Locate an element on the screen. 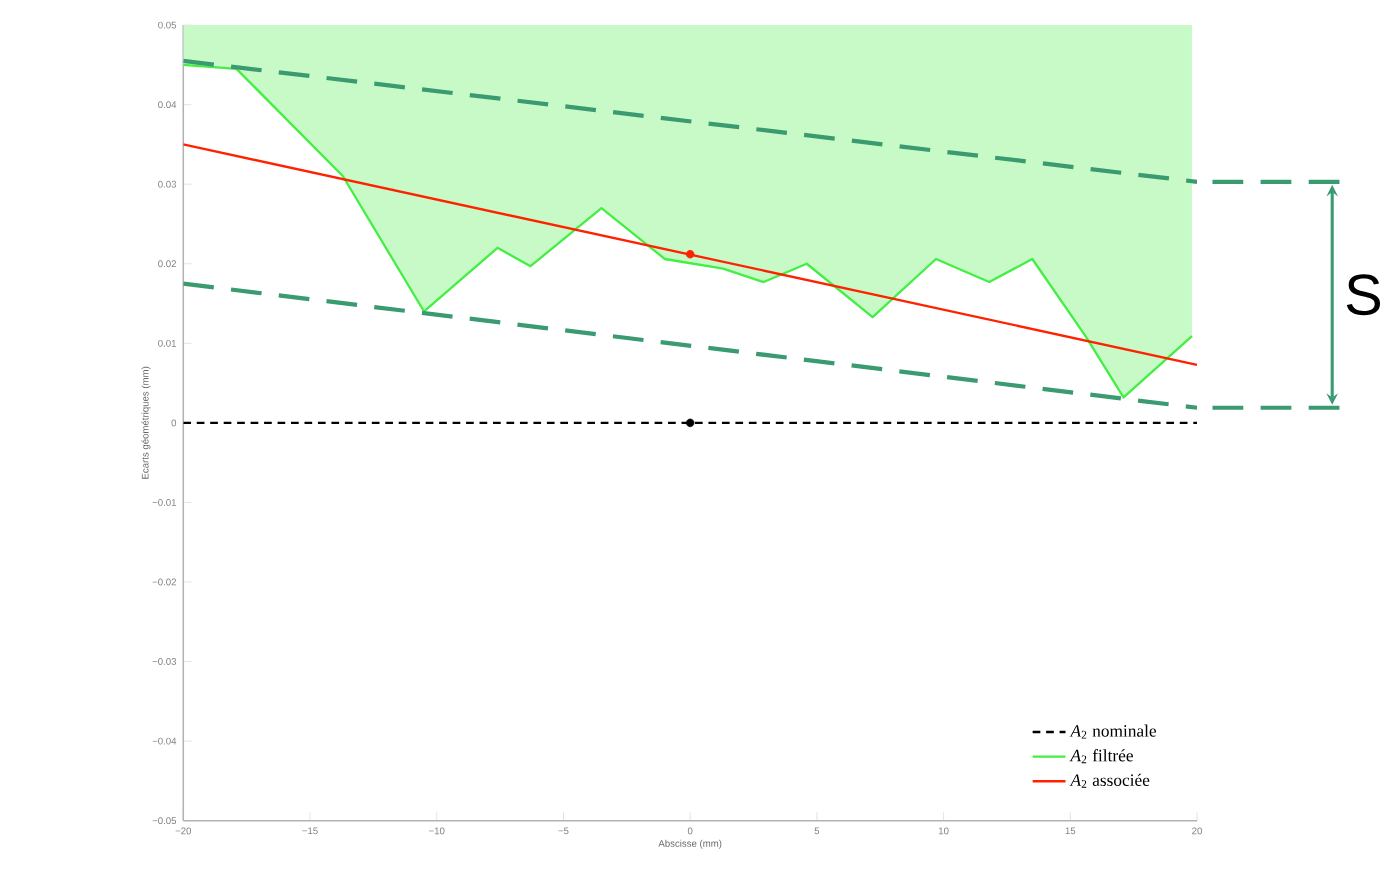 This screenshot has width=1394, height=884. legend-label: A$_{2}$ filtrée is located at coordinates (1101, 756).